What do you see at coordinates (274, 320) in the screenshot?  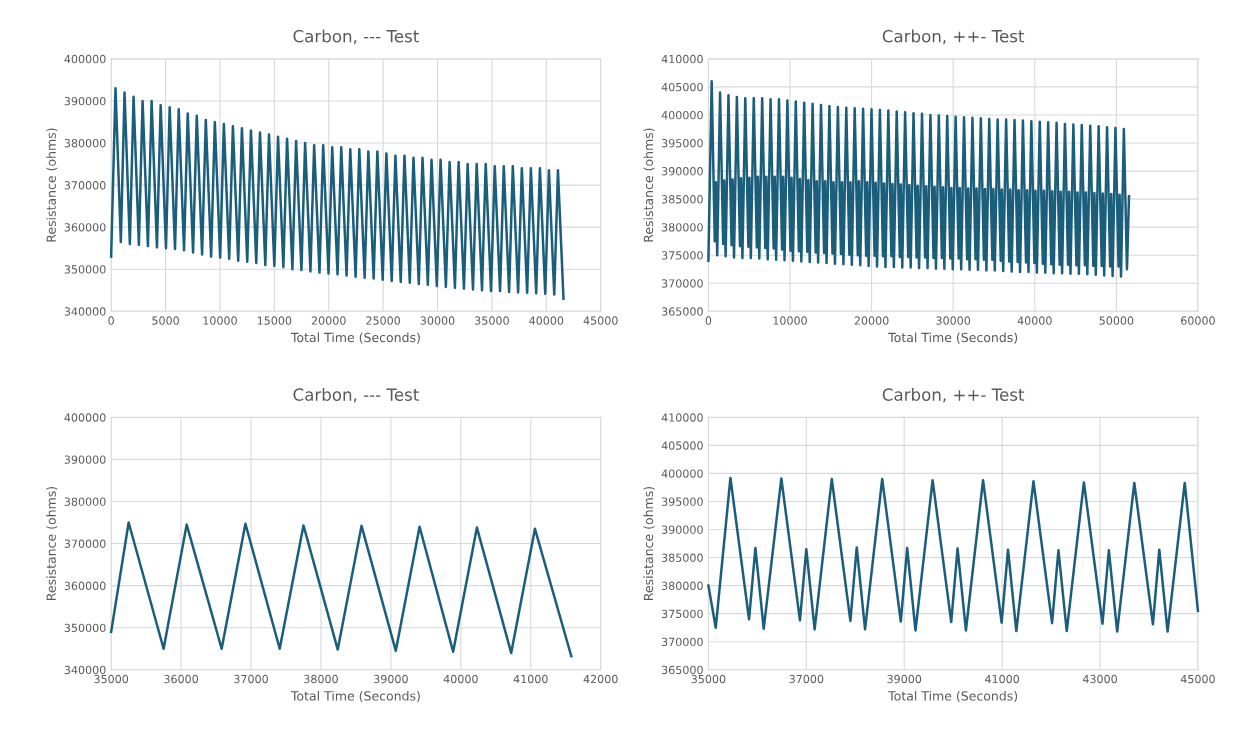 I see `x-tick-label: 15000` at bounding box center [274, 320].